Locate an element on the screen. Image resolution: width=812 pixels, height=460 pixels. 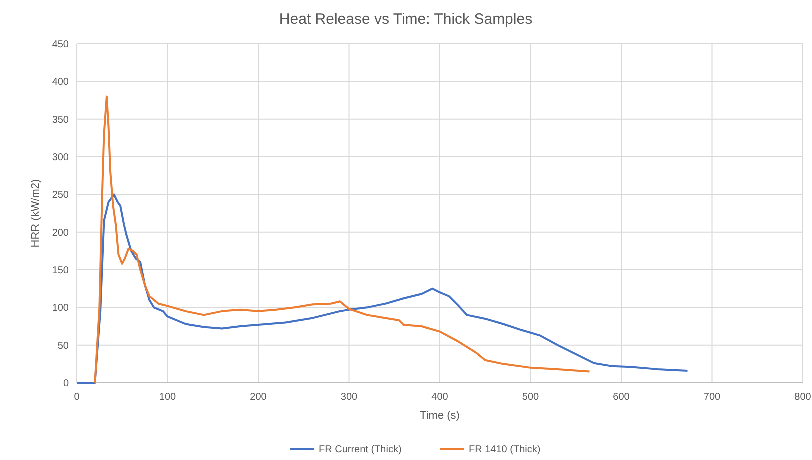
y-tick-label: 50 is located at coordinates (64, 346).